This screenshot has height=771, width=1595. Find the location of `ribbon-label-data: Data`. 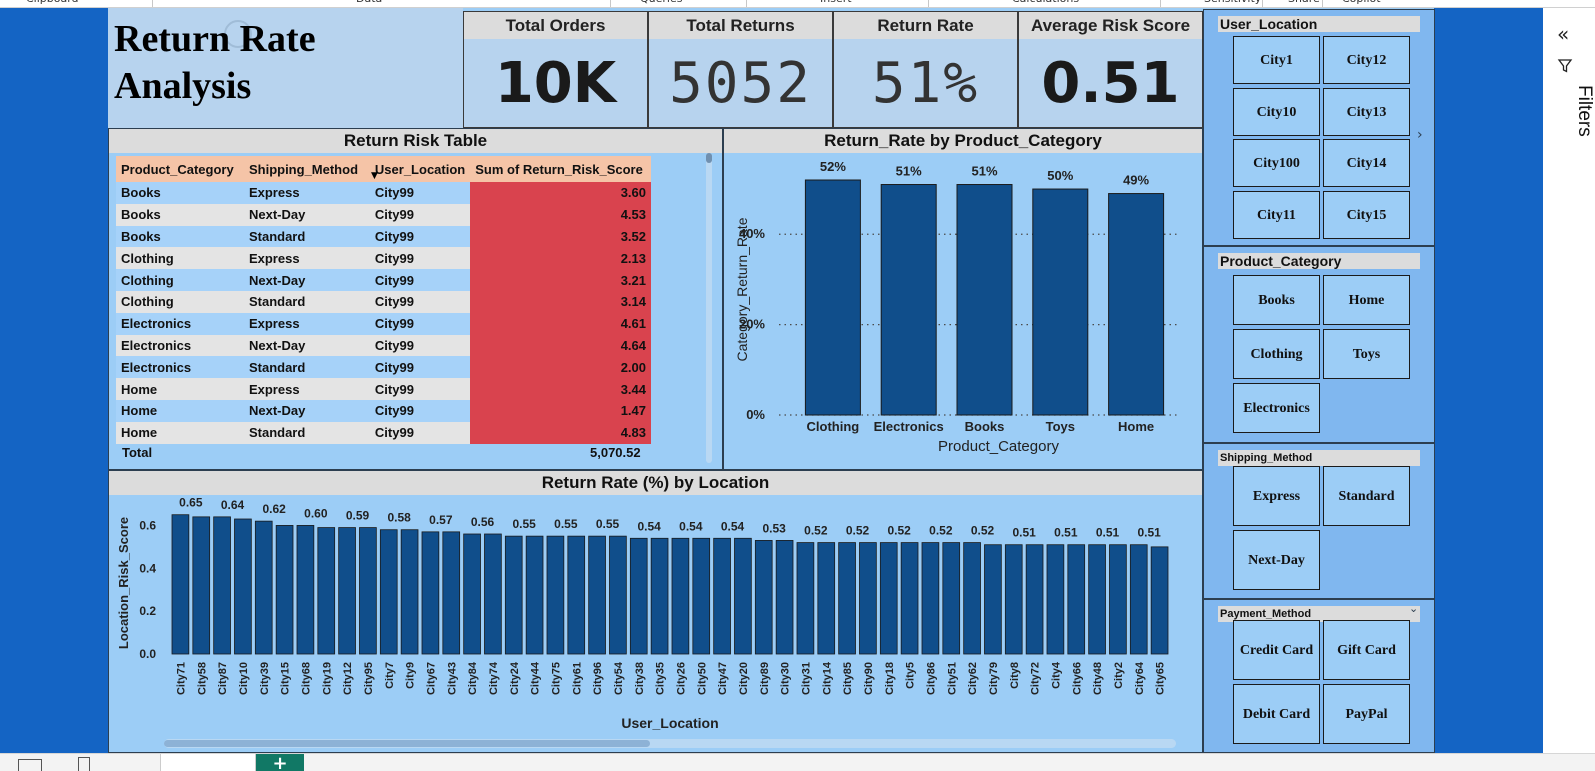

ribbon-label-data: Data is located at coordinates (369, 2).